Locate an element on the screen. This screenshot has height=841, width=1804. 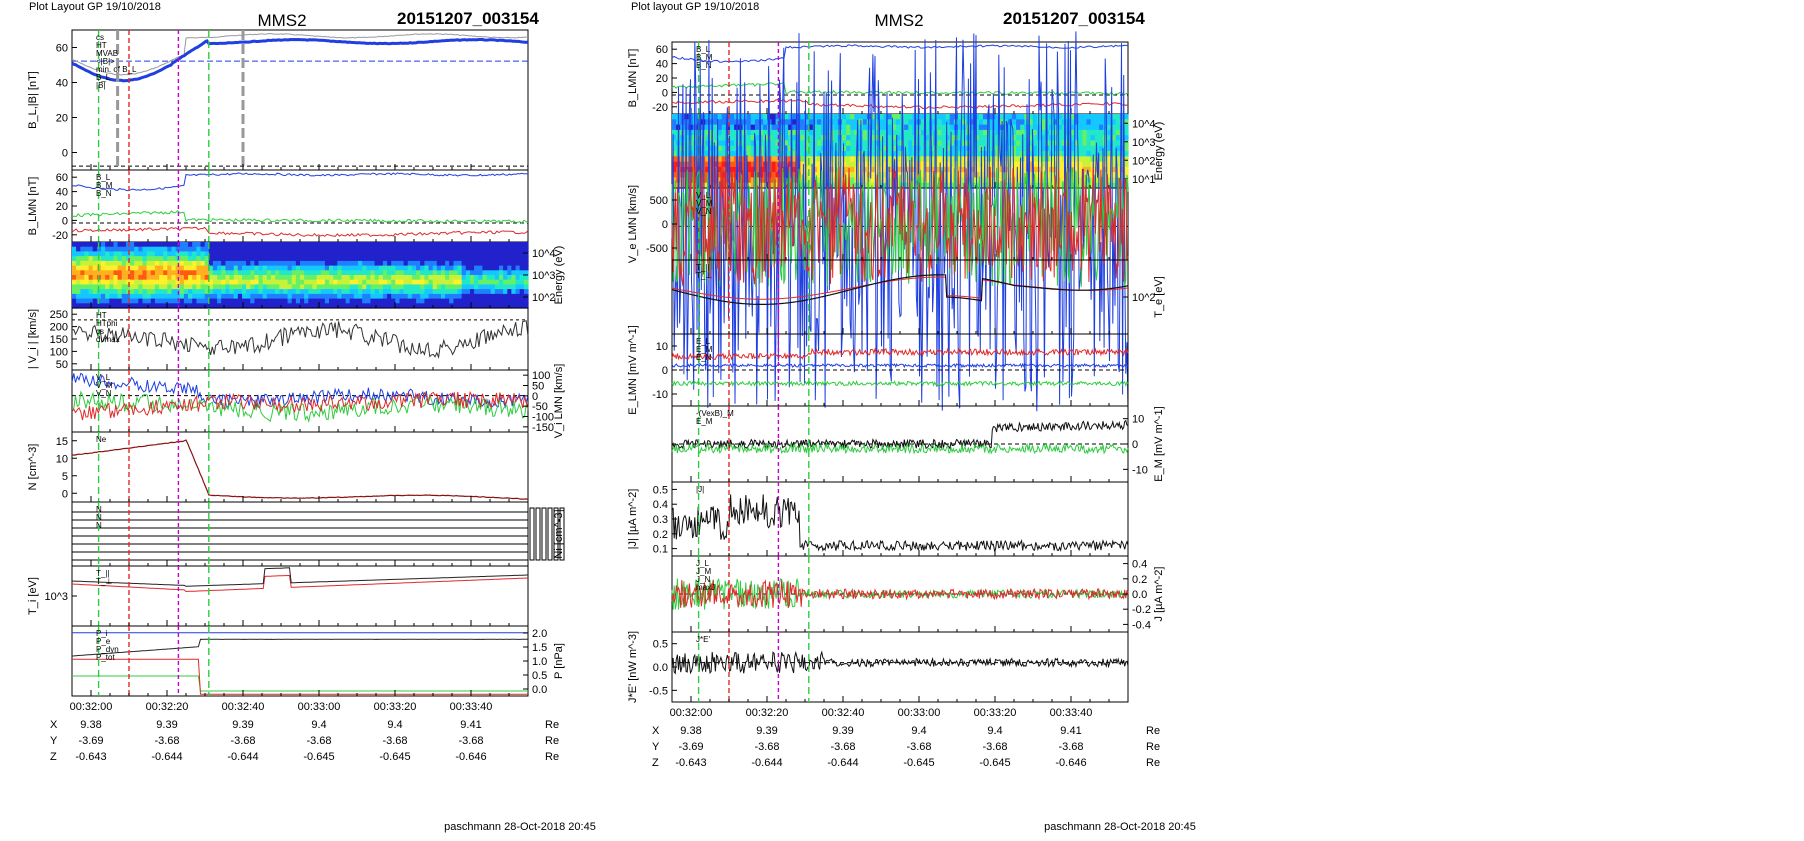
legend-entry: E_M is located at coordinates (704, 349).